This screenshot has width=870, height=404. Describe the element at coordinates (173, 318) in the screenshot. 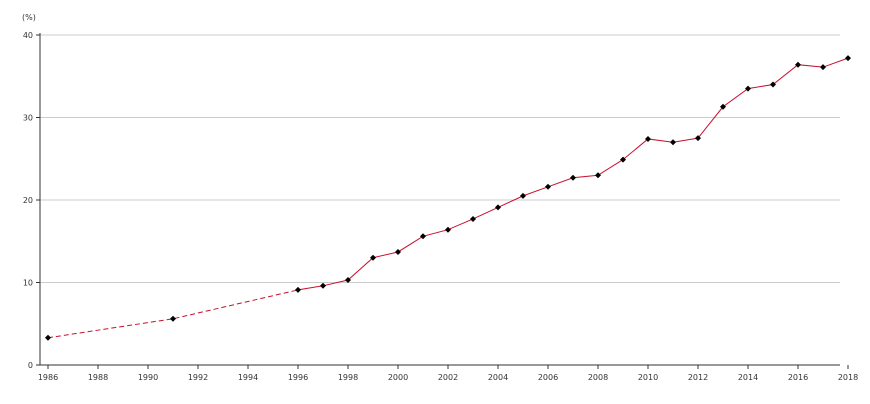

I see `data-point-1991` at that location.